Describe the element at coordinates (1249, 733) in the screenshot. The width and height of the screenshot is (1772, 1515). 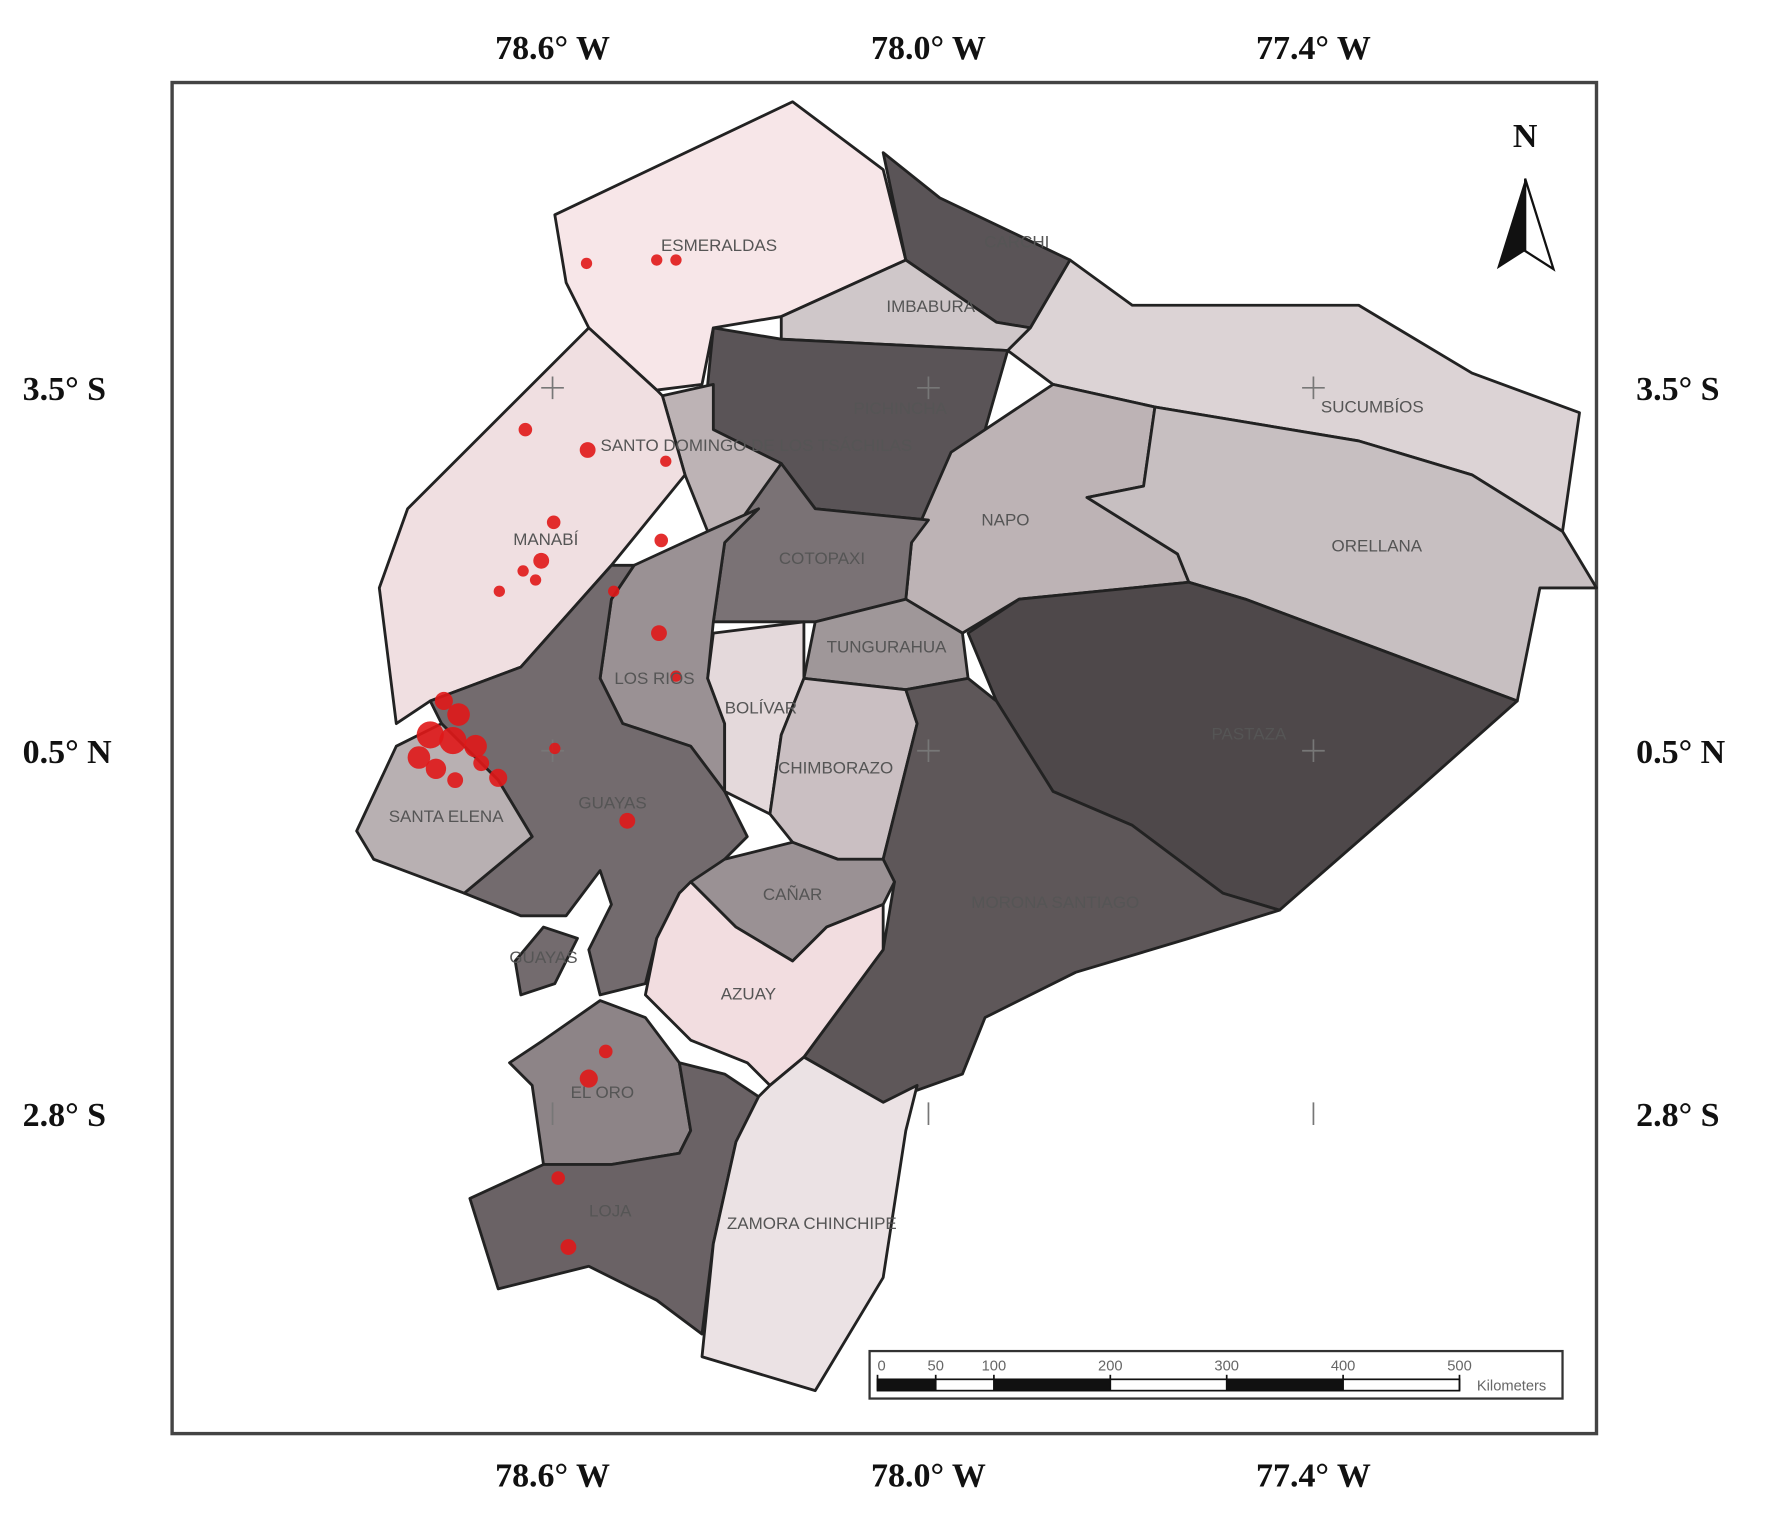
I see `province-label: PASTAZA` at that location.